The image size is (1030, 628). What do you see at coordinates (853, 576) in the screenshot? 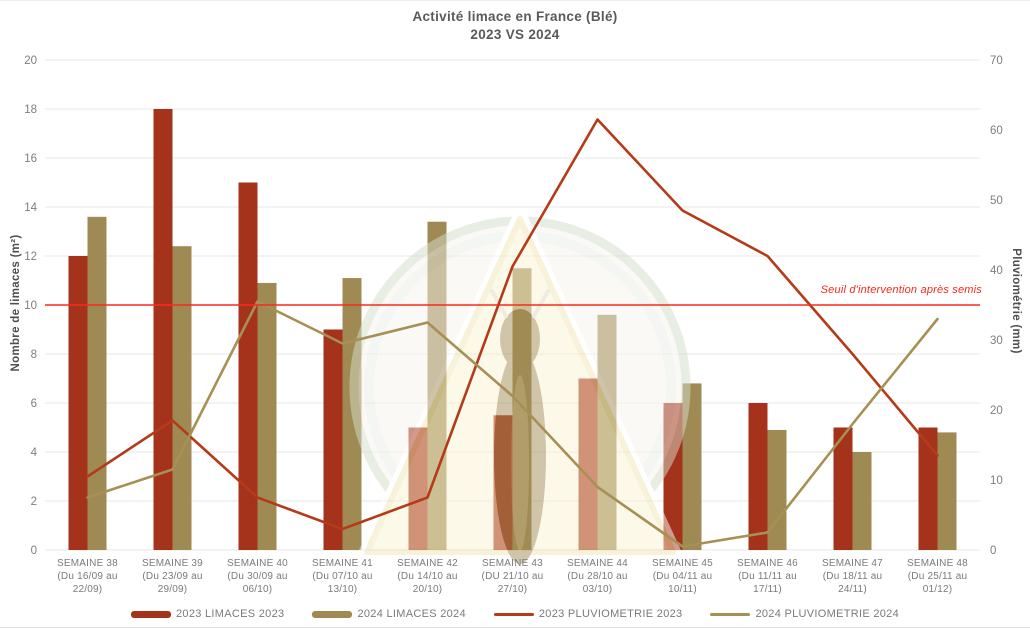
I see `x-axis-label: SEMAINE 47 (Du 18/11 au 24/11)` at bounding box center [853, 576].